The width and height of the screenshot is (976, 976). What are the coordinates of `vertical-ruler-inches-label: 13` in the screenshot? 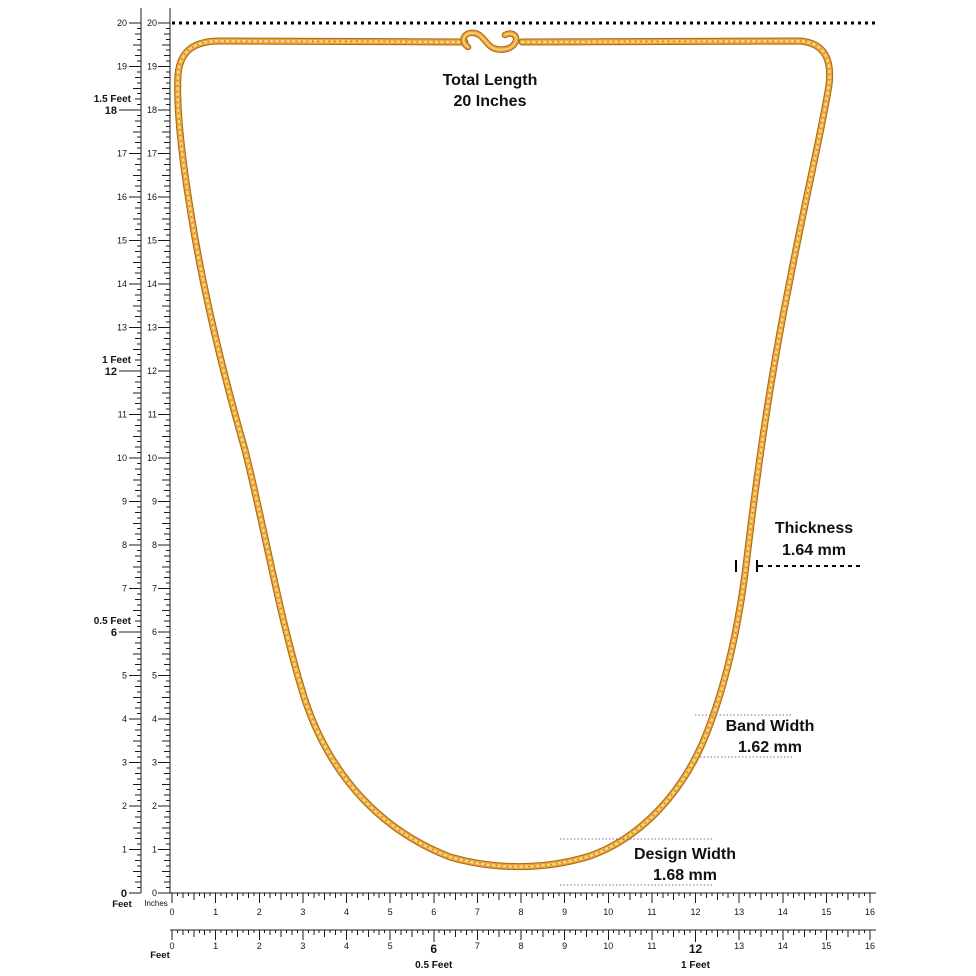 It's located at (152, 328).